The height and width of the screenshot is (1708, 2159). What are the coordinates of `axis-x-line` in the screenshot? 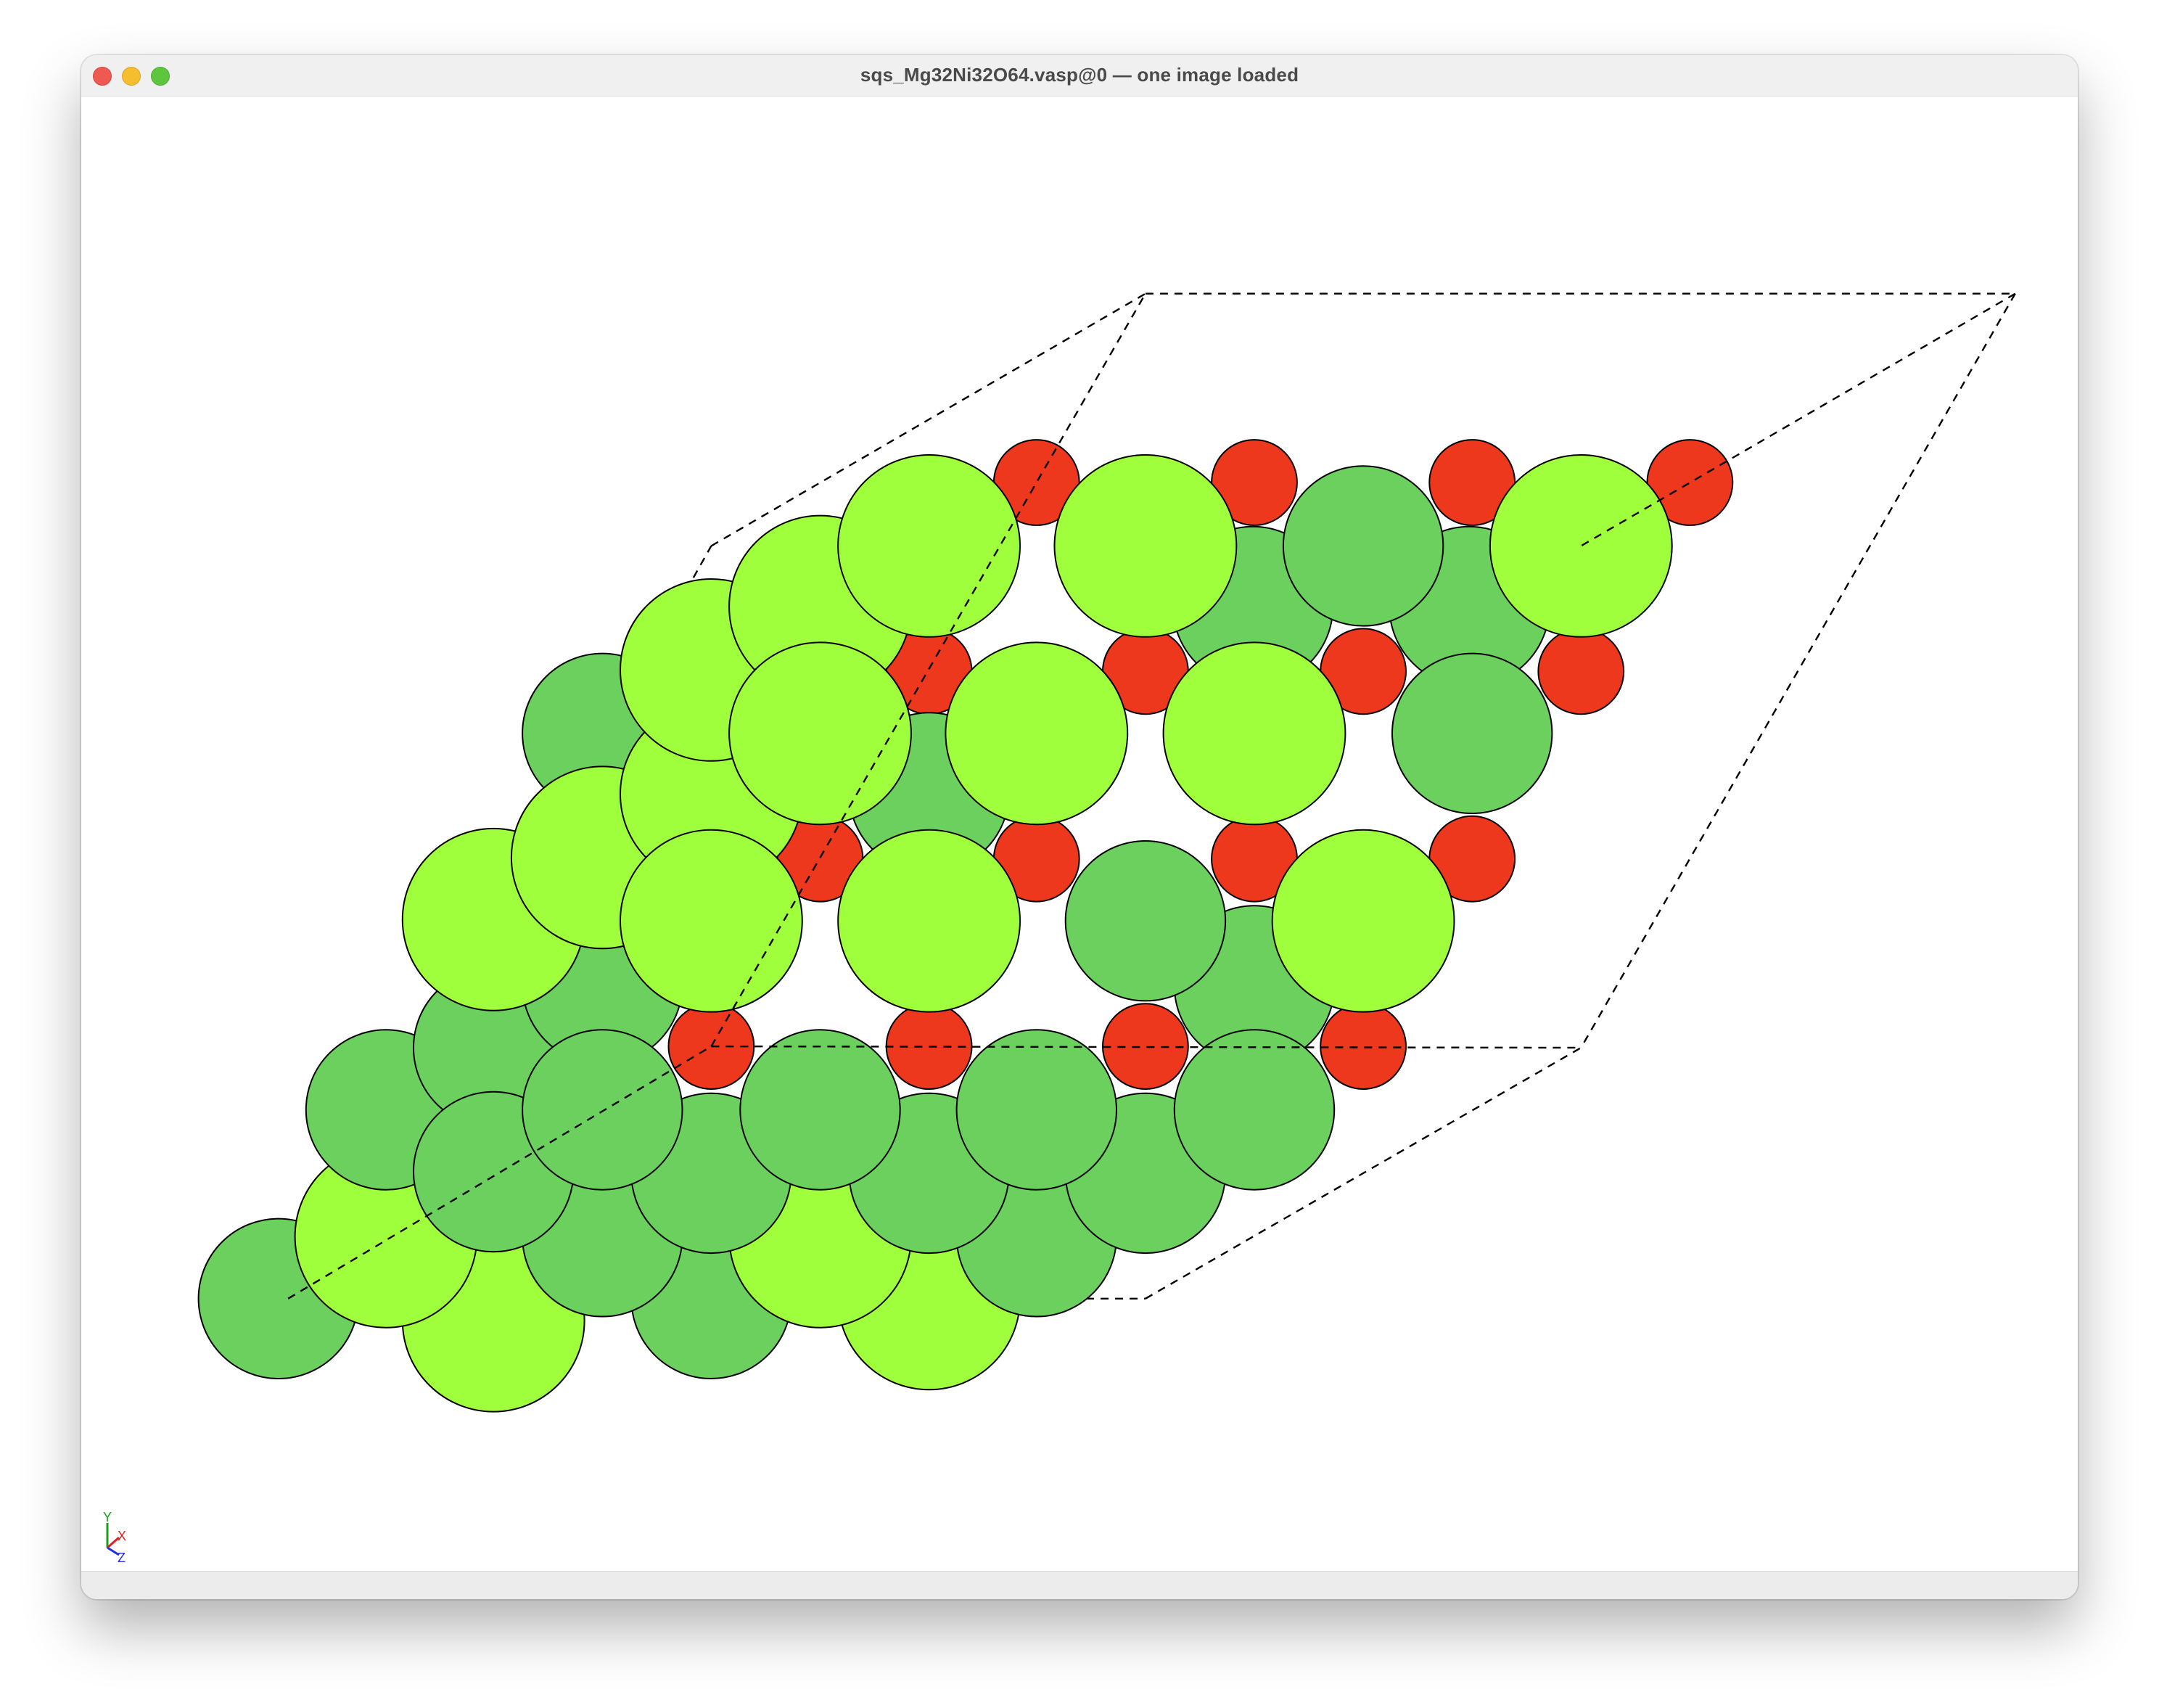 It's located at (113, 1542).